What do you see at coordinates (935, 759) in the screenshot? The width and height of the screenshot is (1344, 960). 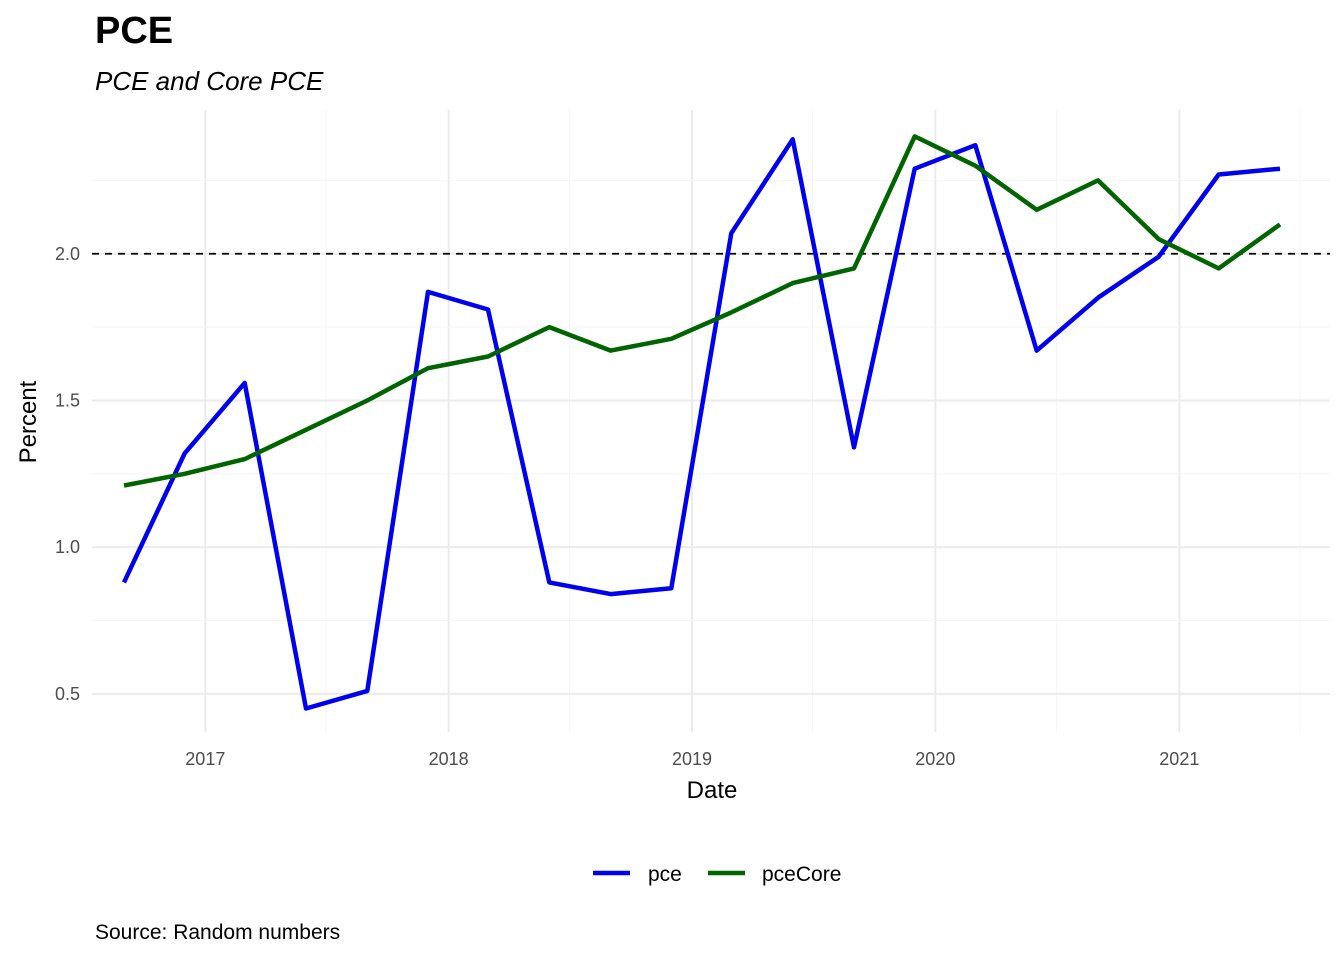 I see `x-tick-label: 2020` at bounding box center [935, 759].